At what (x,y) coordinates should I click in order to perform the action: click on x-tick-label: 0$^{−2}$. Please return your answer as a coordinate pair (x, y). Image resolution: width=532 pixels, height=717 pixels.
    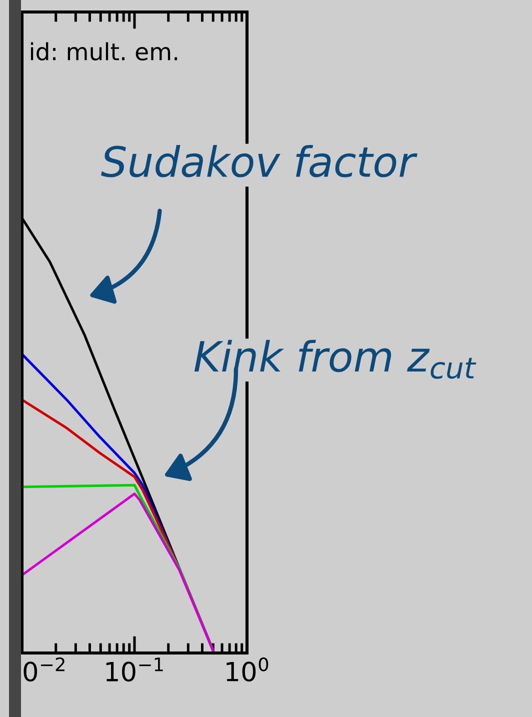
    Looking at the image, I should click on (44, 669).